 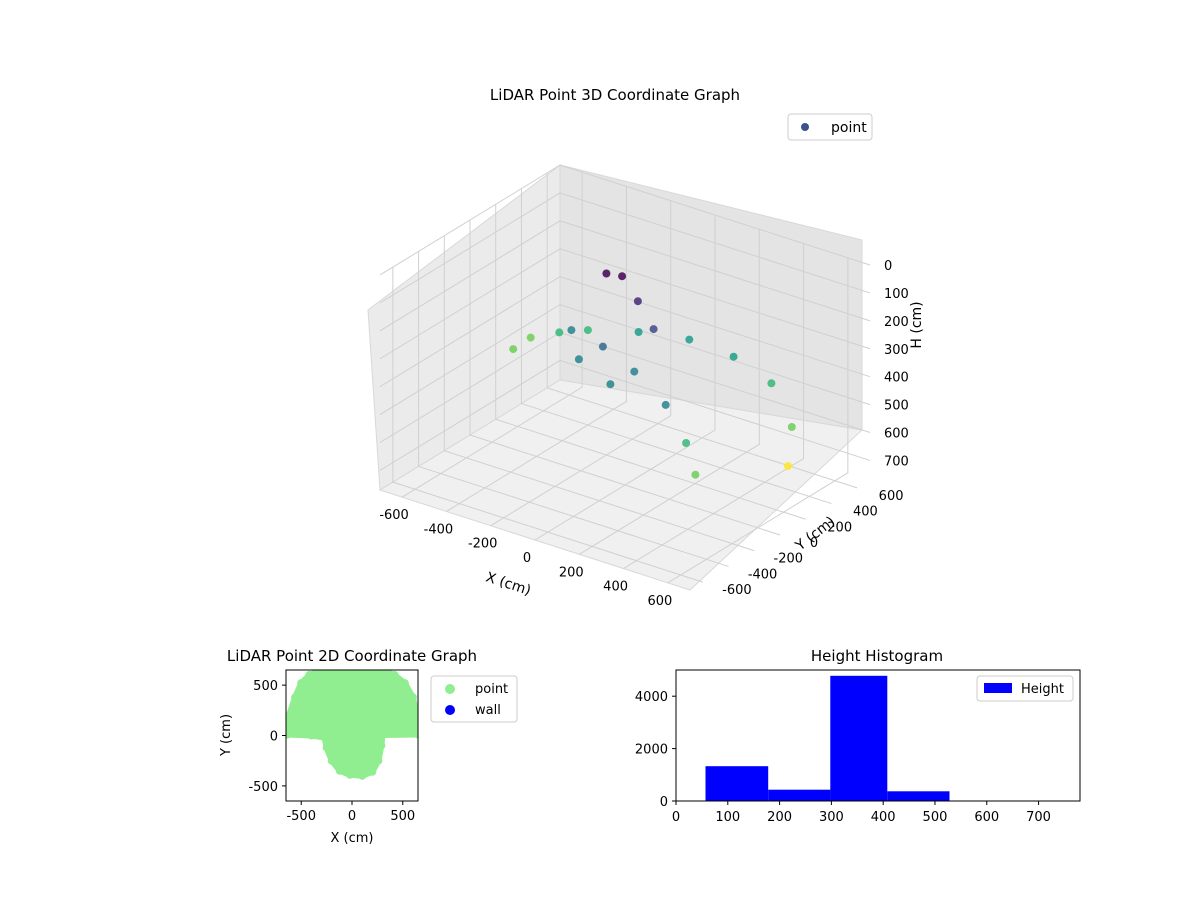 What do you see at coordinates (527, 558) in the screenshot?
I see `x-tick-label-3d: 0` at bounding box center [527, 558].